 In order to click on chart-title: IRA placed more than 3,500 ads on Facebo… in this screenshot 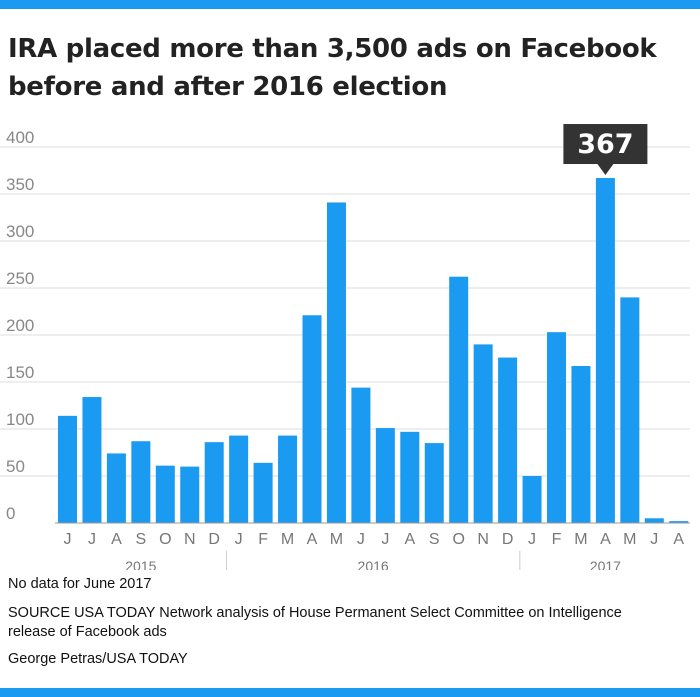, I will do `click(332, 68)`.